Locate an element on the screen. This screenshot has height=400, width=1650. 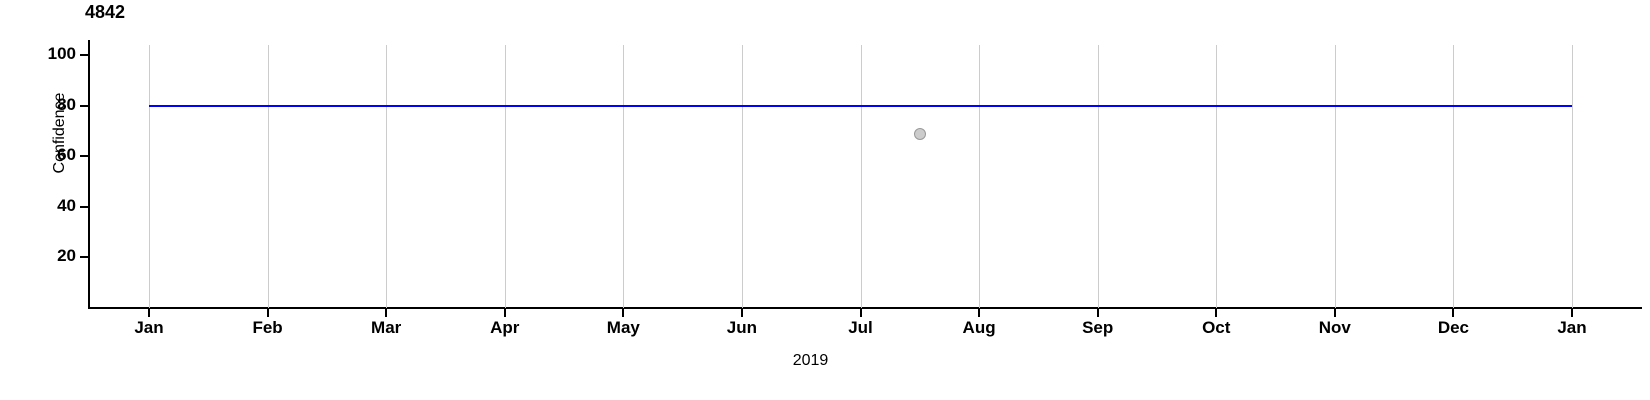
x-axis-tick-label: May is located at coordinates (623, 327).